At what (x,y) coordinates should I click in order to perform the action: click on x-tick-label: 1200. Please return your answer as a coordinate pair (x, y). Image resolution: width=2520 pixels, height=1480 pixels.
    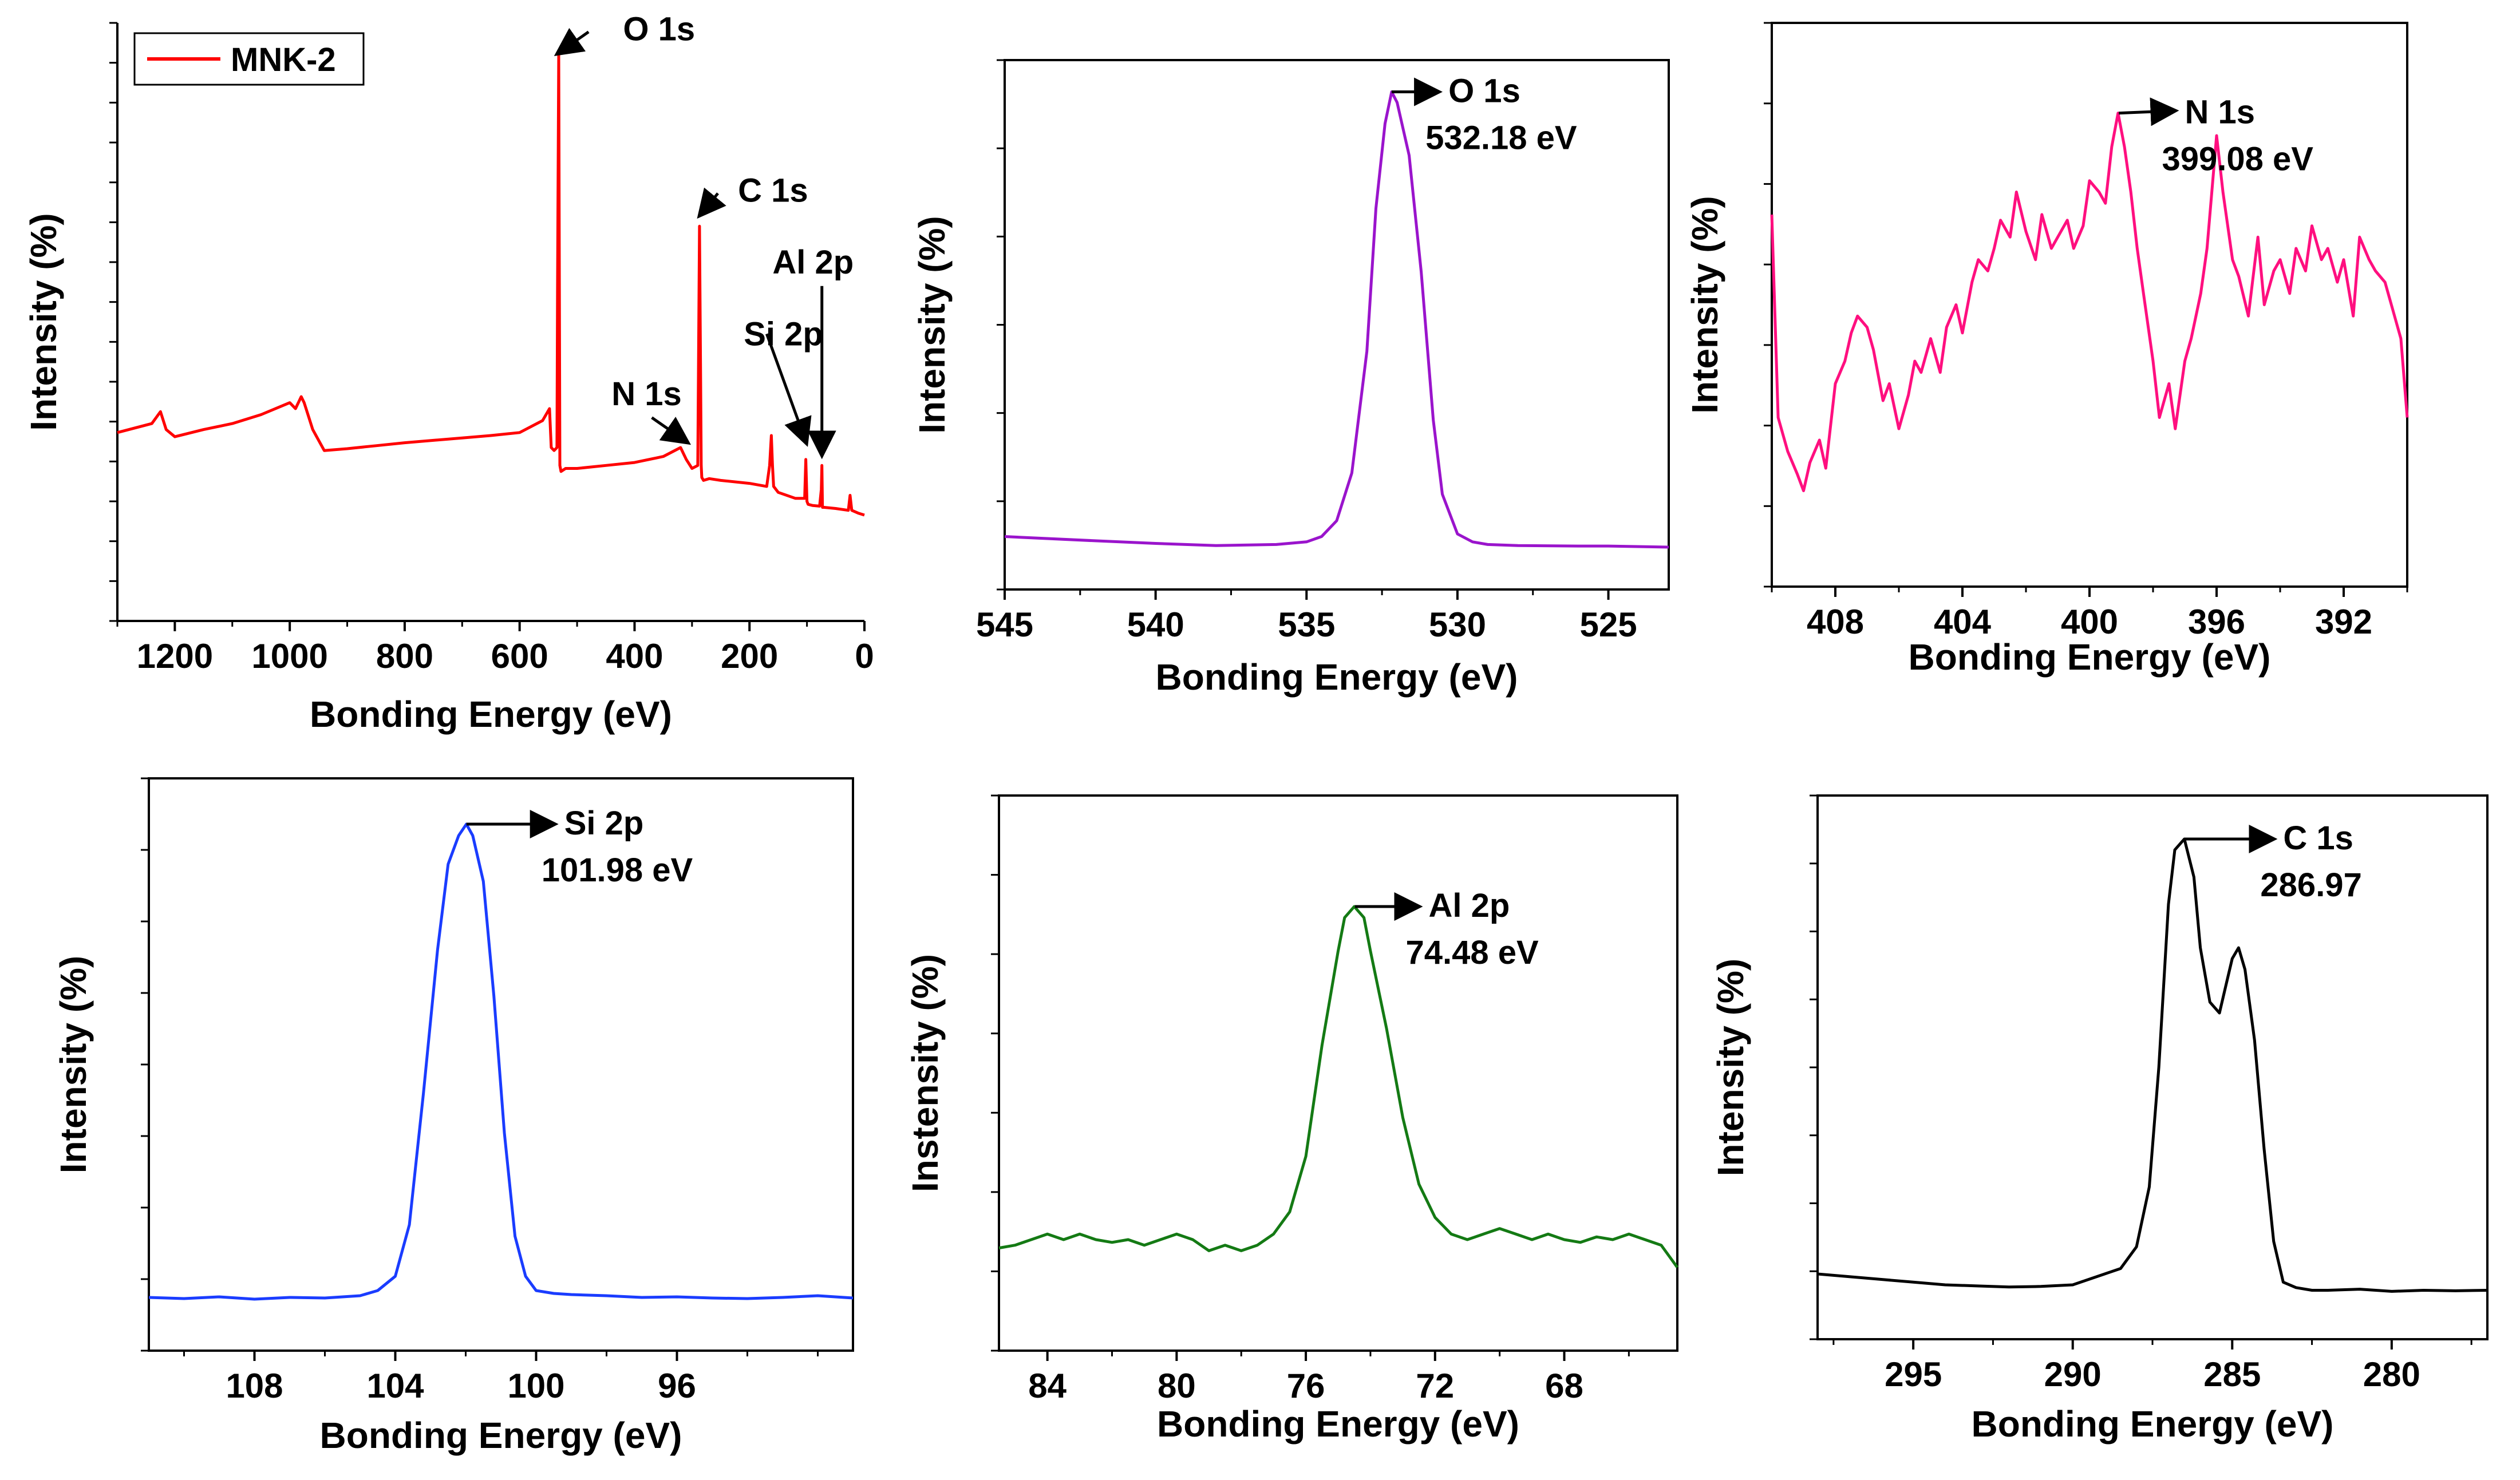
    Looking at the image, I should click on (175, 656).